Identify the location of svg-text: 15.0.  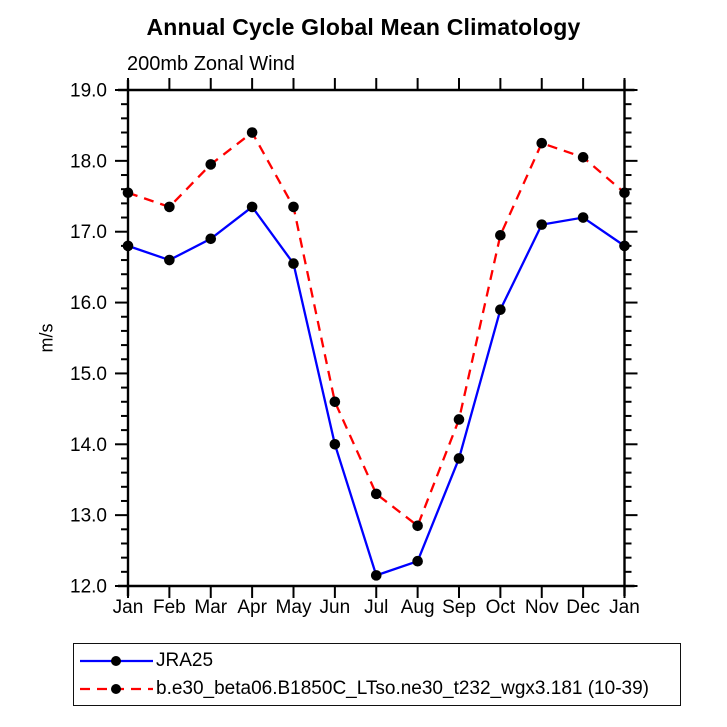
(88, 374).